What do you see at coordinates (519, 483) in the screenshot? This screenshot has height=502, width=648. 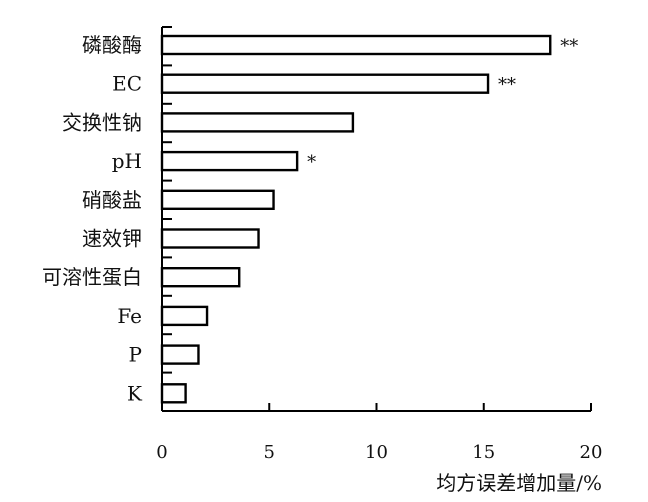 I see `x-axis-label: 均方误差增加量/%` at bounding box center [519, 483].